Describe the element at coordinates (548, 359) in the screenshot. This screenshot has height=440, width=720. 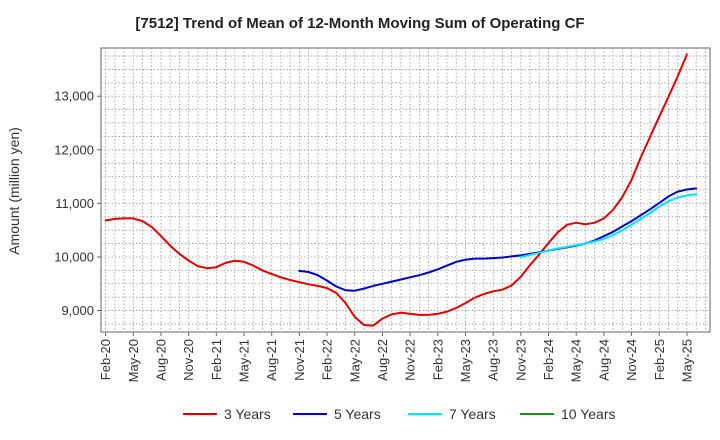
I see `x-tick-label: Feb-24` at that location.